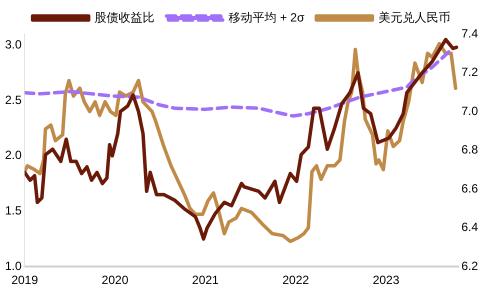  What do you see at coordinates (13, 265) in the screenshot?
I see `y-tick-label: 1.0` at bounding box center [13, 265].